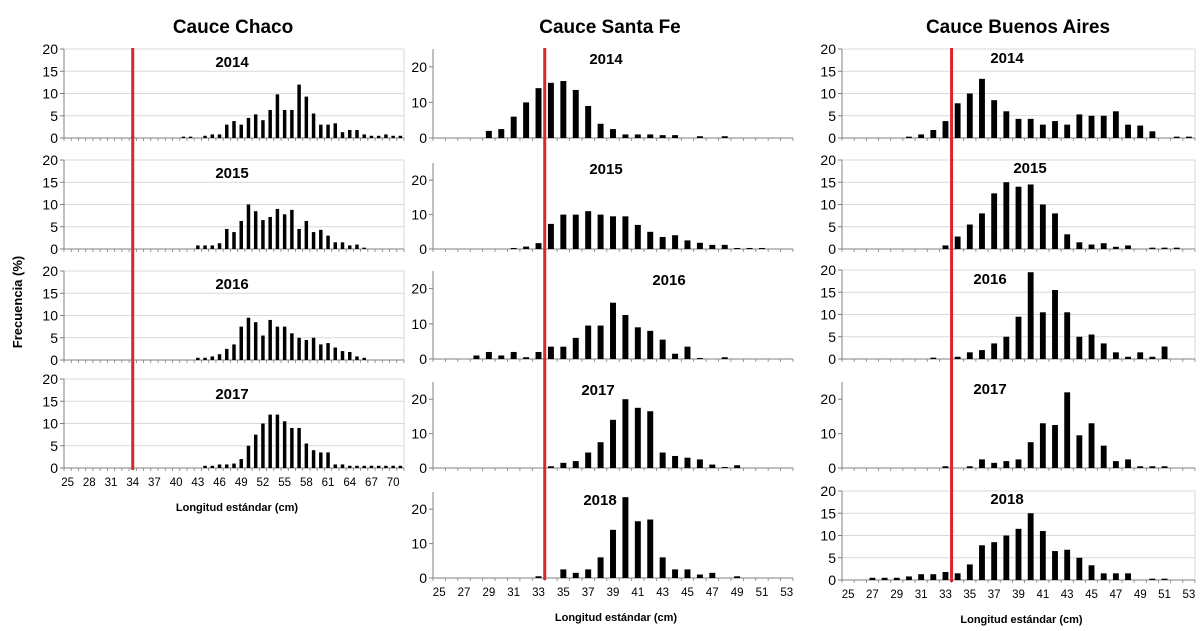 The image size is (1201, 631). I want to click on x-tick-label: 46, so click(219, 483).